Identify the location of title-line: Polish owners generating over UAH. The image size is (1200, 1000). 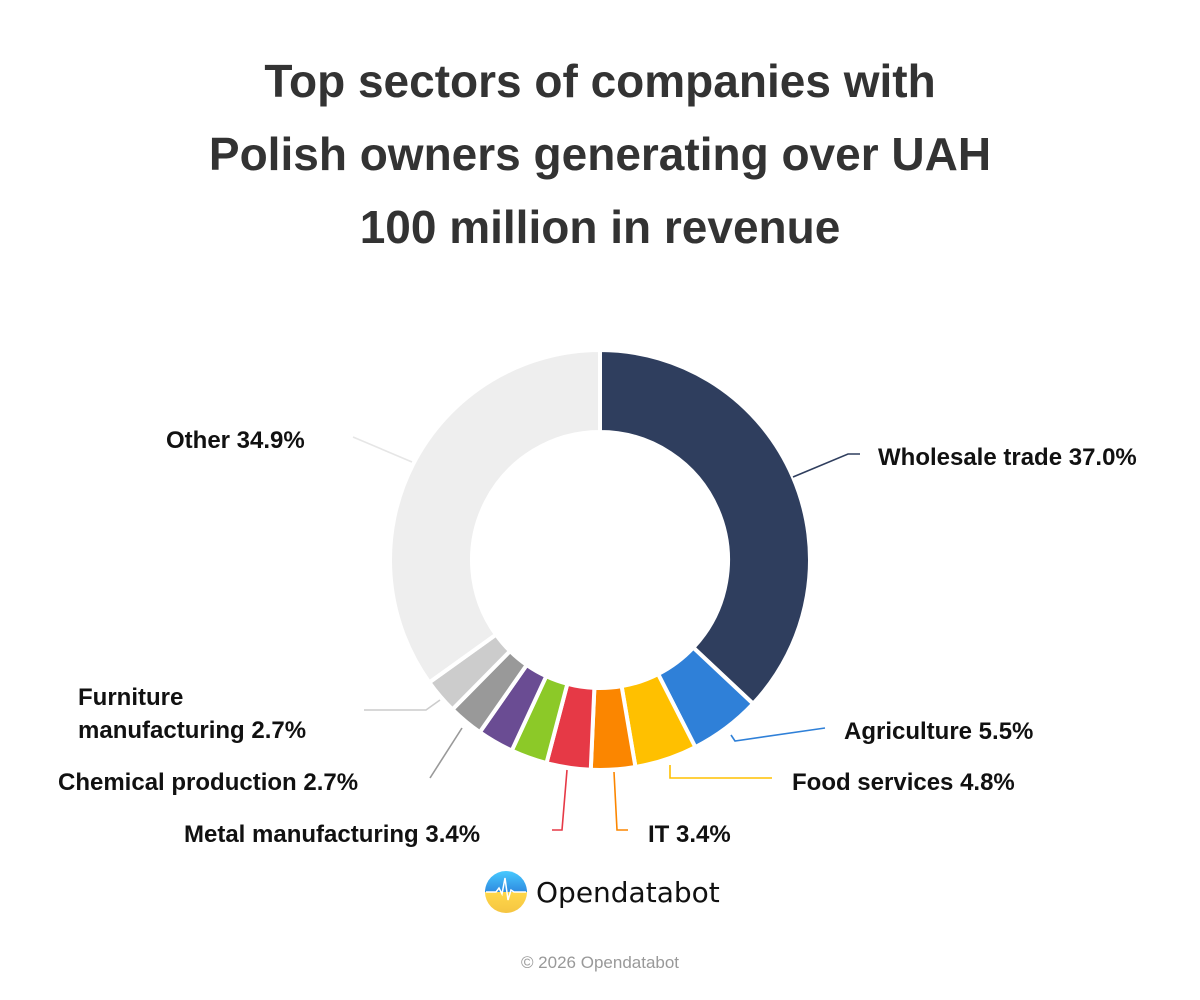
(600, 154).